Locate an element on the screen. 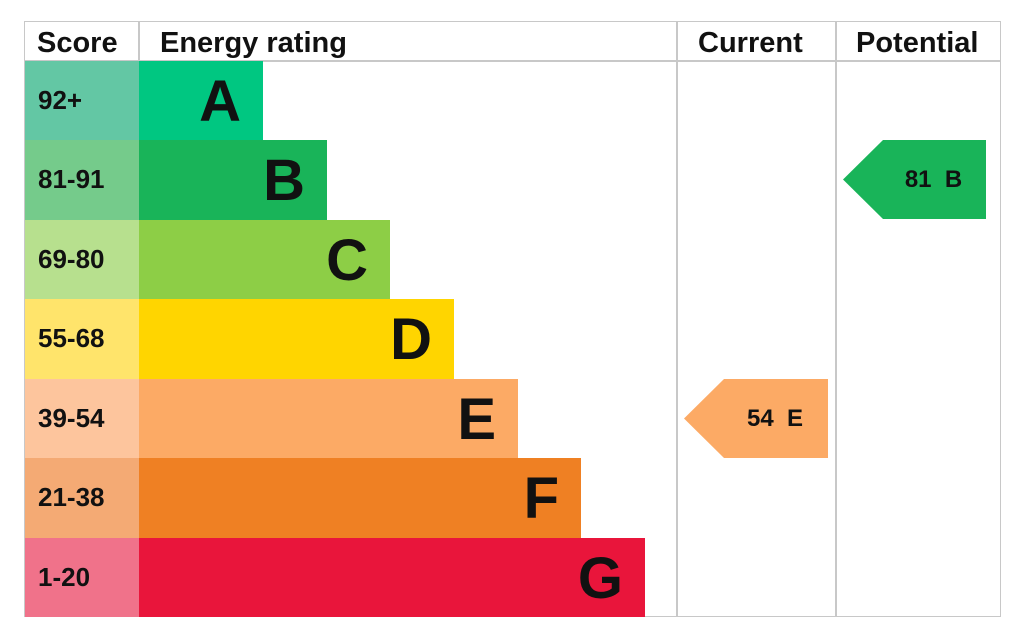  band-row-d: 55-68 D is located at coordinates (350, 339).